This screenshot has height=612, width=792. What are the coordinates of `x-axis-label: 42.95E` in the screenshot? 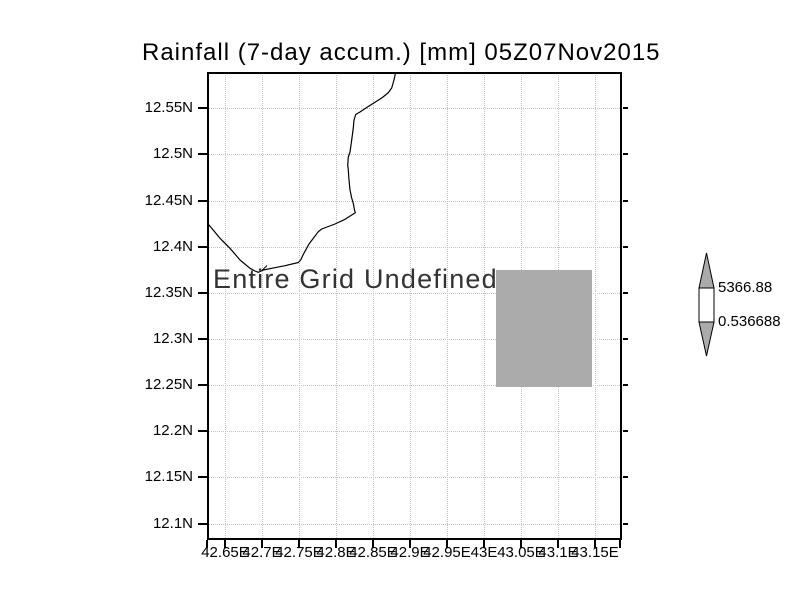 It's located at (447, 552).